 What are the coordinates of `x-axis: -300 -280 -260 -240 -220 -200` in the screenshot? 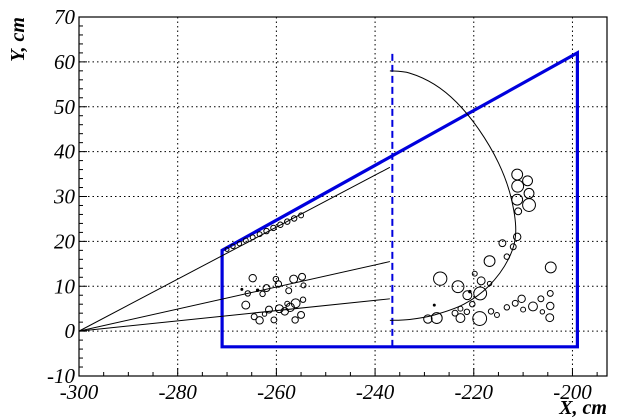 It's located at (329, 386).